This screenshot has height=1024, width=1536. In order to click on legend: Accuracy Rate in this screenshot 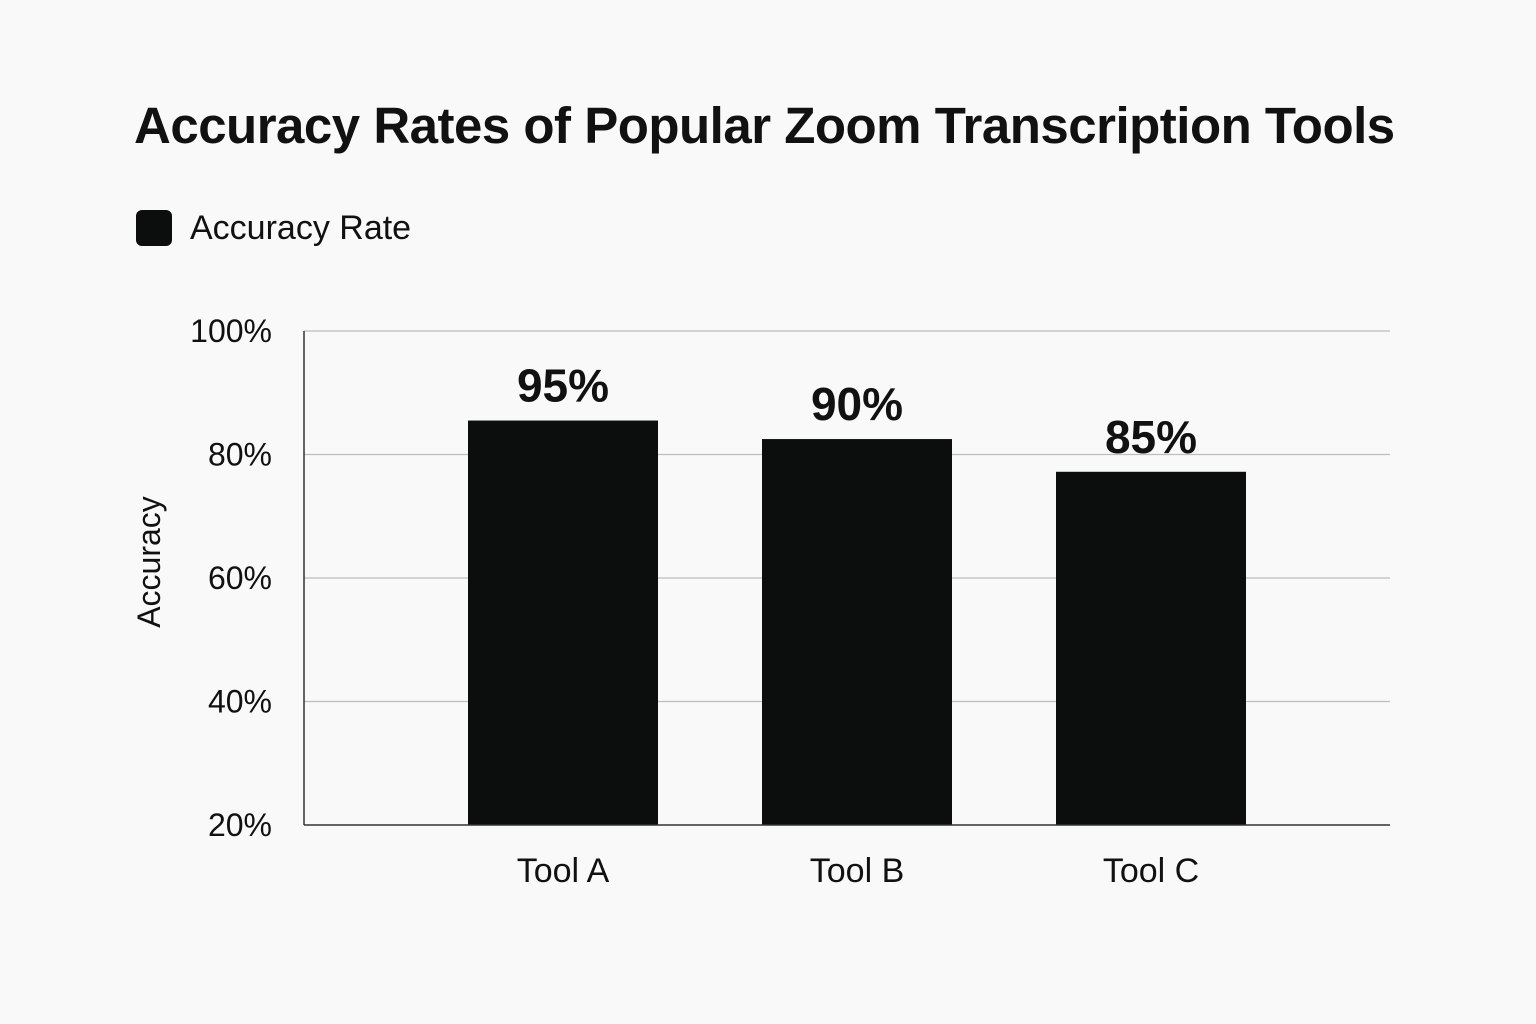, I will do `click(273, 228)`.